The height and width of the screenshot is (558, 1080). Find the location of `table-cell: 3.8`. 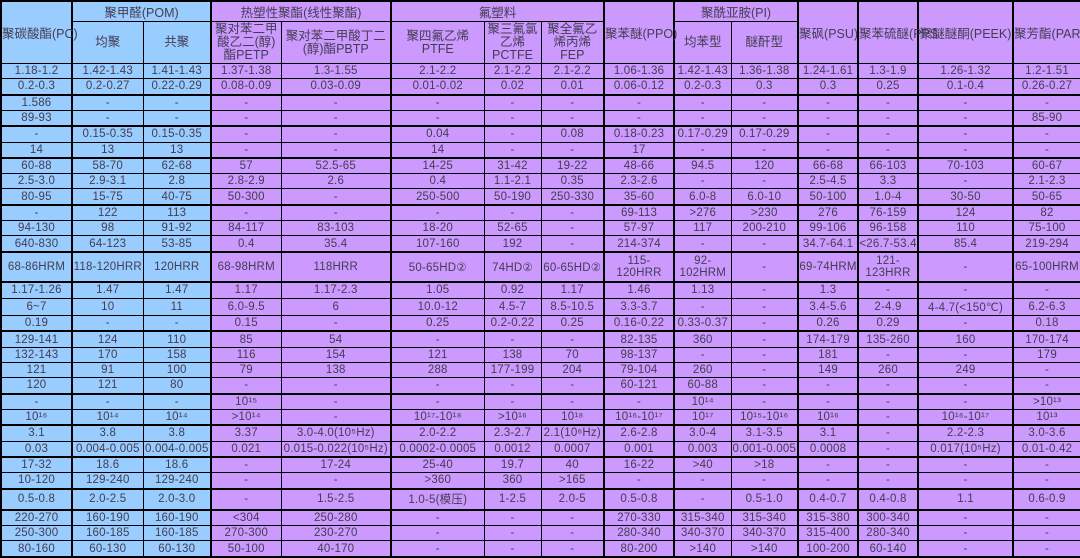

table-cell: 3.8 is located at coordinates (177, 433).